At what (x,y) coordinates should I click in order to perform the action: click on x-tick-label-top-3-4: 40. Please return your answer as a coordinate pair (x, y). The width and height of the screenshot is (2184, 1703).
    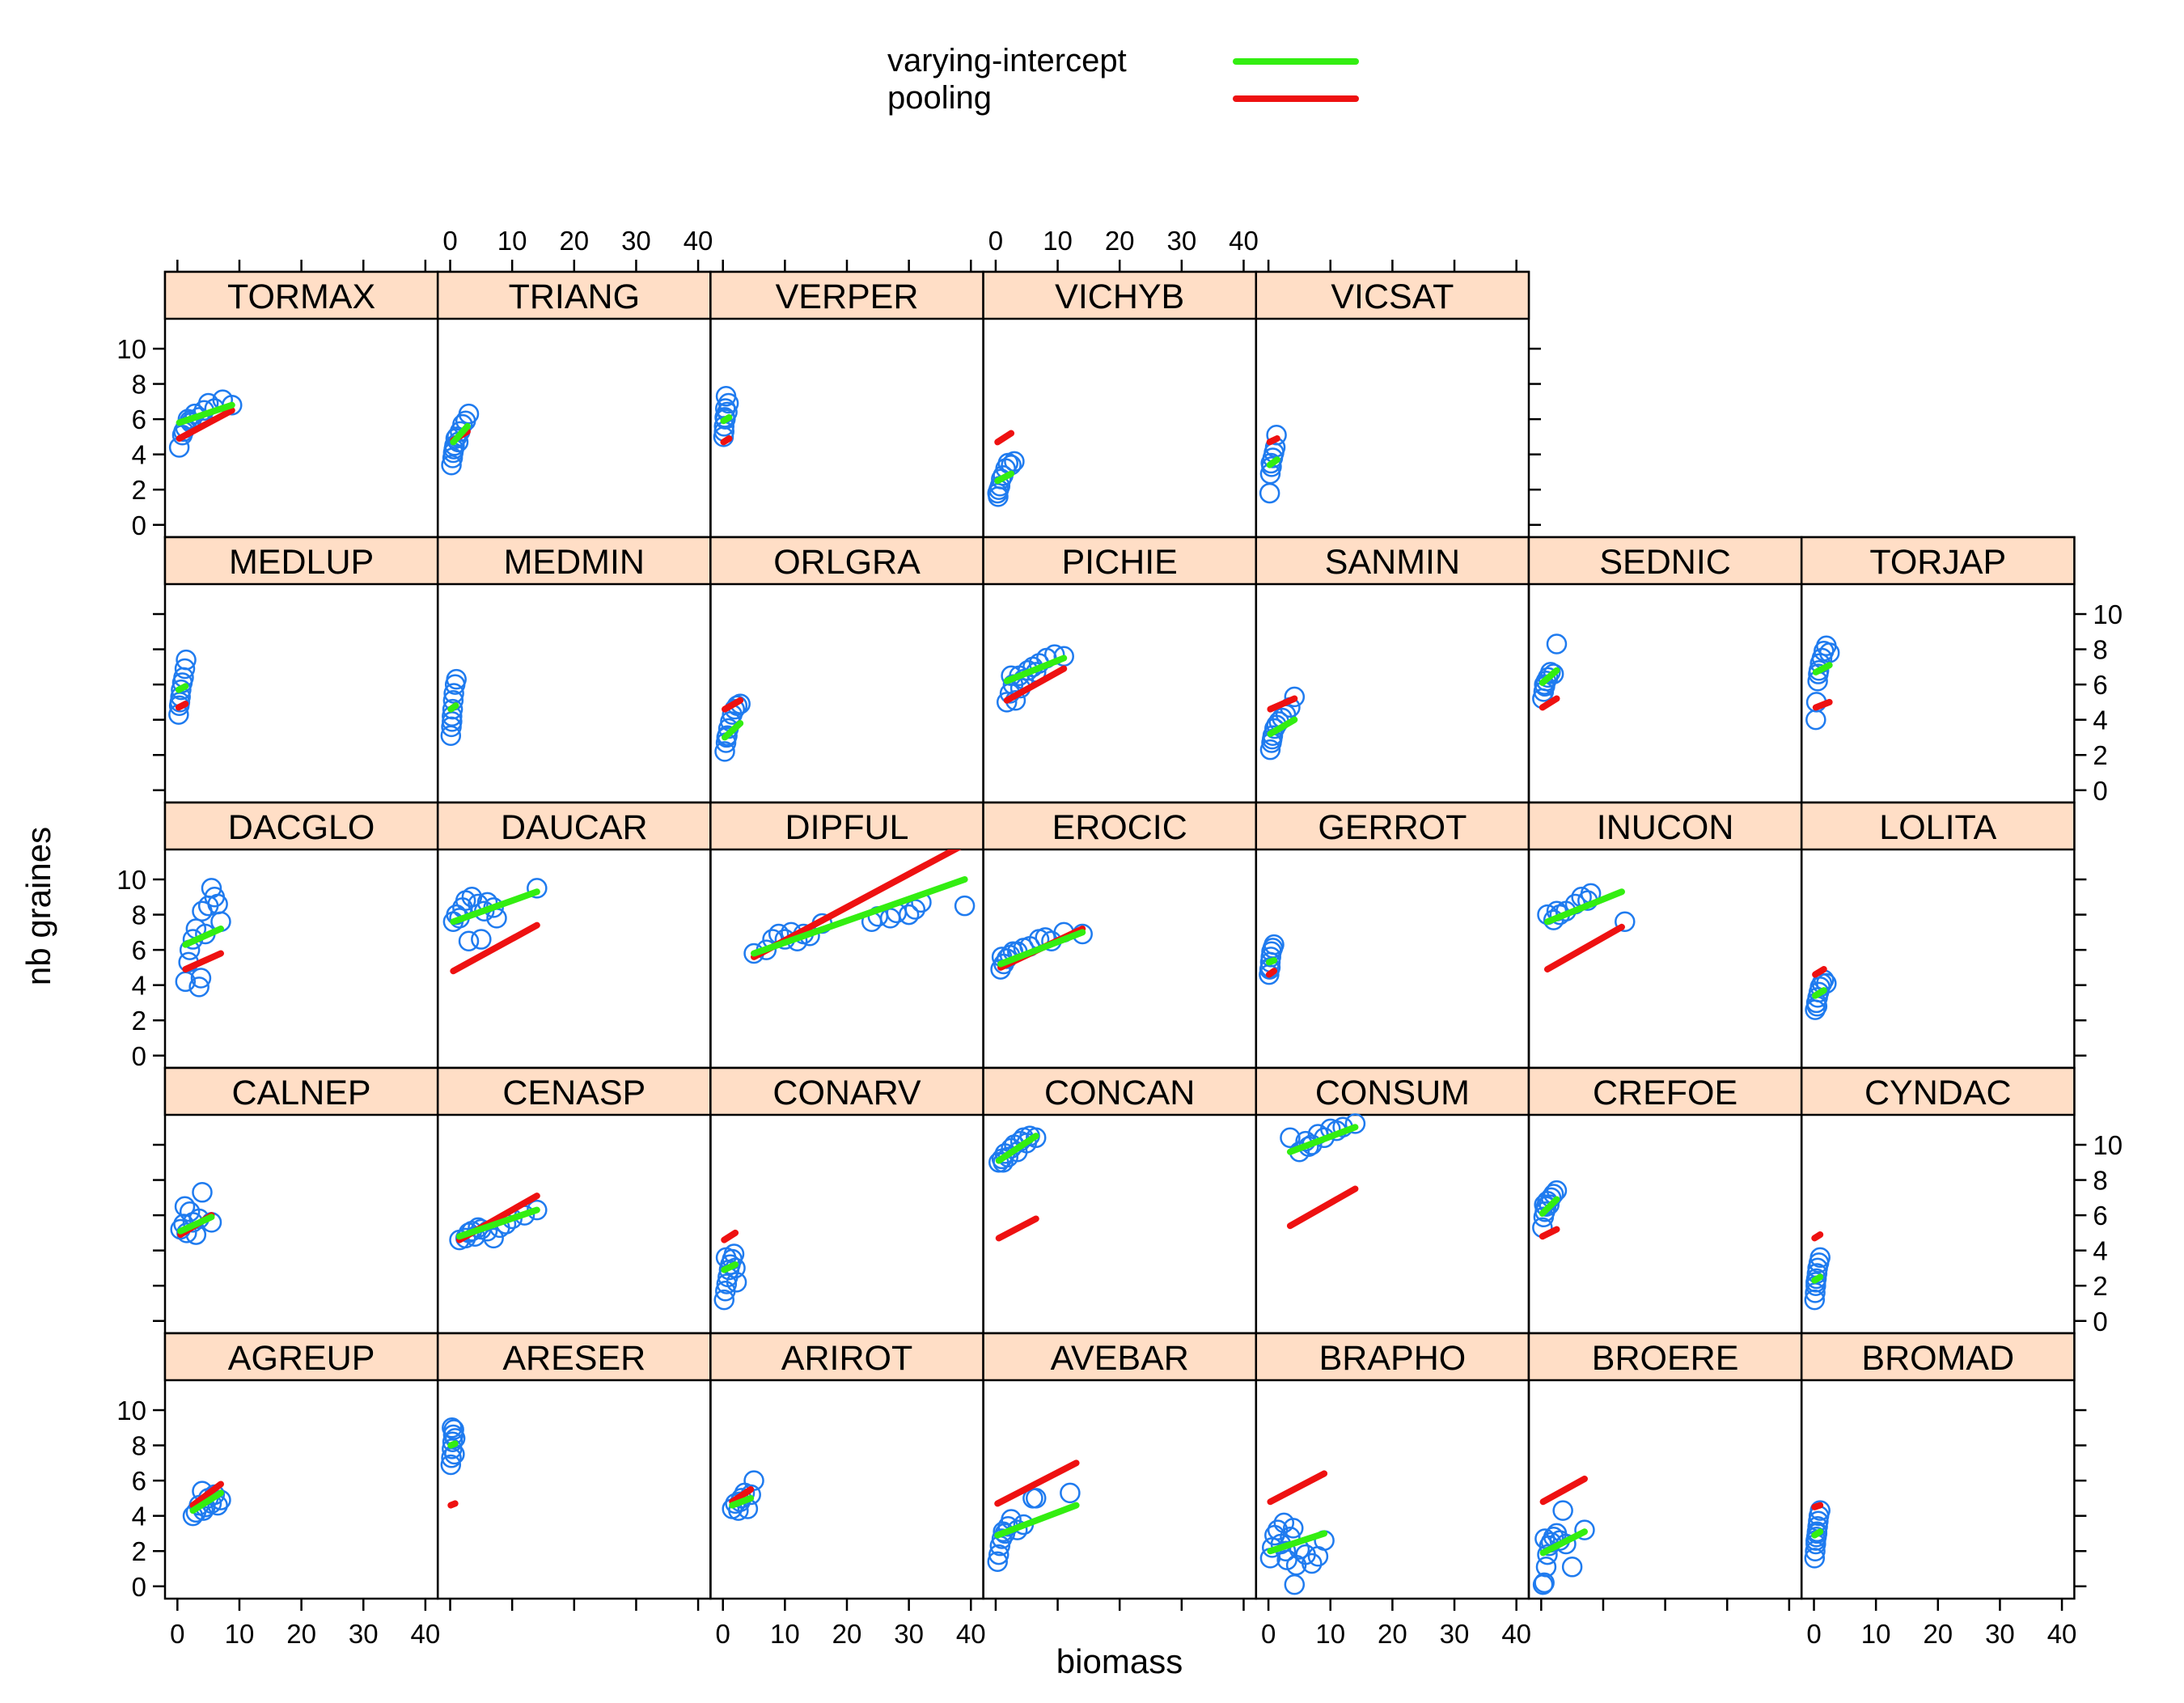
    Looking at the image, I should click on (1244, 241).